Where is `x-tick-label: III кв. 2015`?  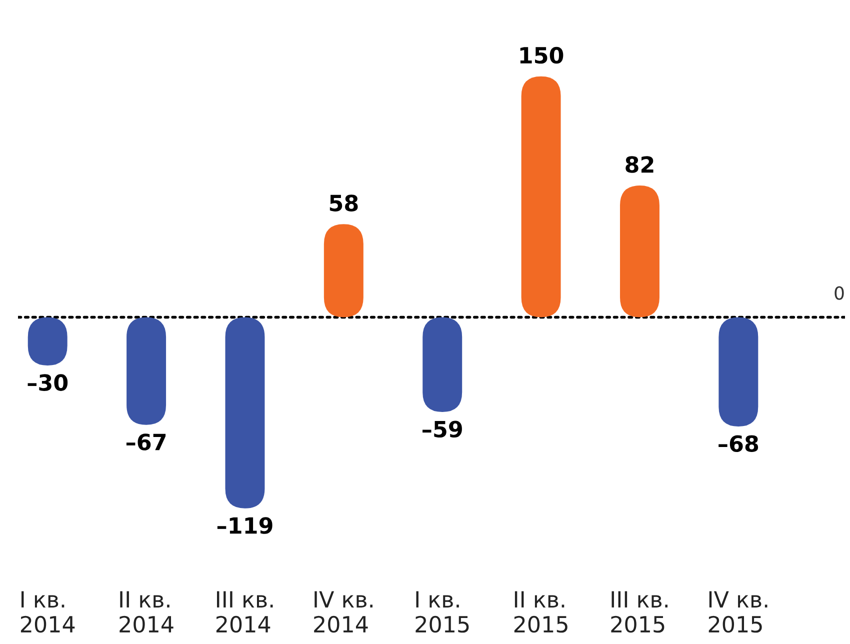 x-tick-label: III кв. 2015 is located at coordinates (639, 612).